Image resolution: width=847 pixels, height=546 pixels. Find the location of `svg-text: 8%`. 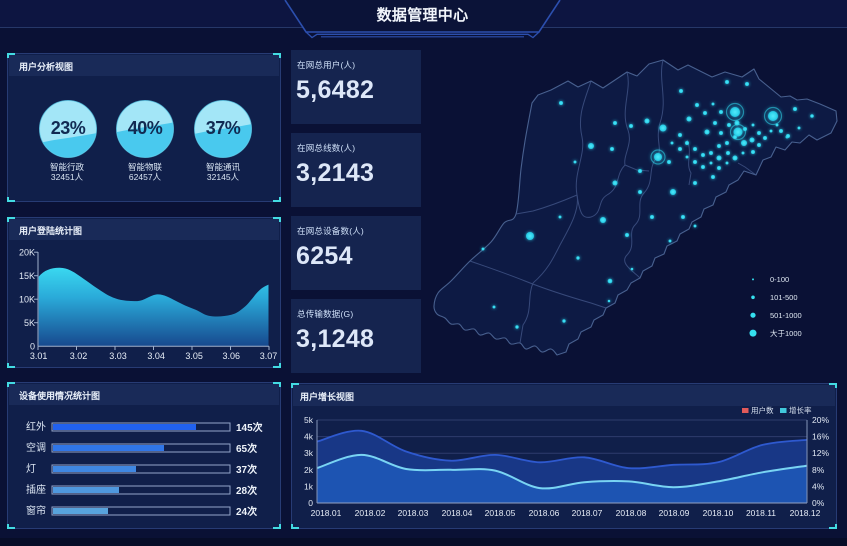

svg-text: 8% is located at coordinates (818, 470).